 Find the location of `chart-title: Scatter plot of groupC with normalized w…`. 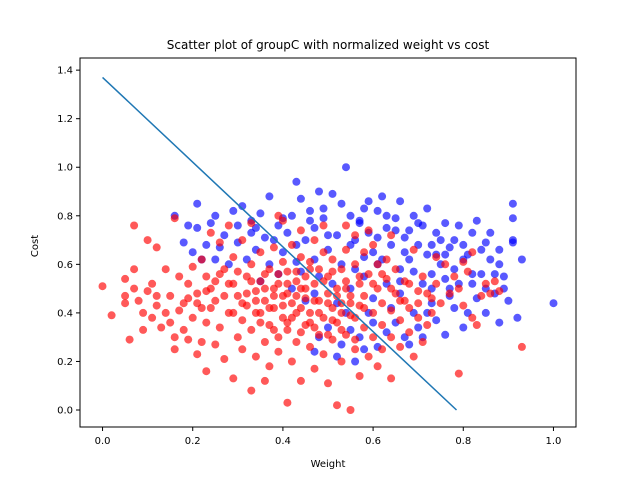

chart-title: Scatter plot of groupC with normalized w… is located at coordinates (328, 45).